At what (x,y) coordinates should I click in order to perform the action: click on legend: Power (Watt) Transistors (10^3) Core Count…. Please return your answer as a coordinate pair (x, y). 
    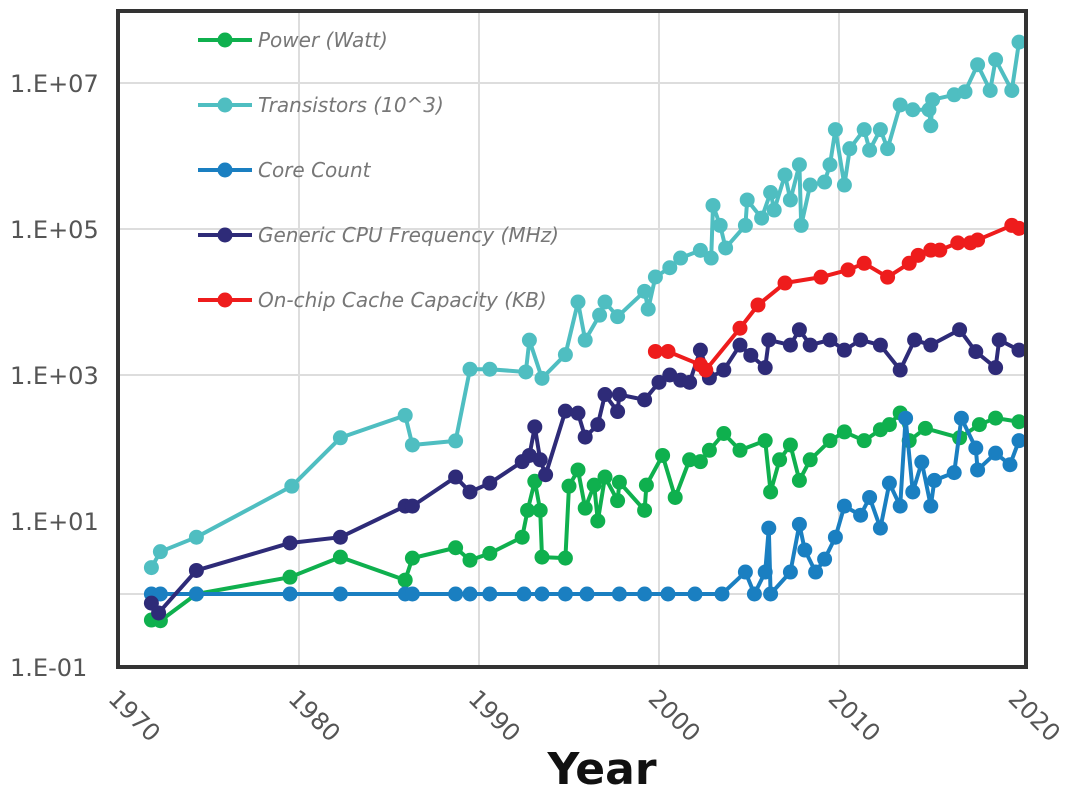
    Looking at the image, I should click on (378, 170).